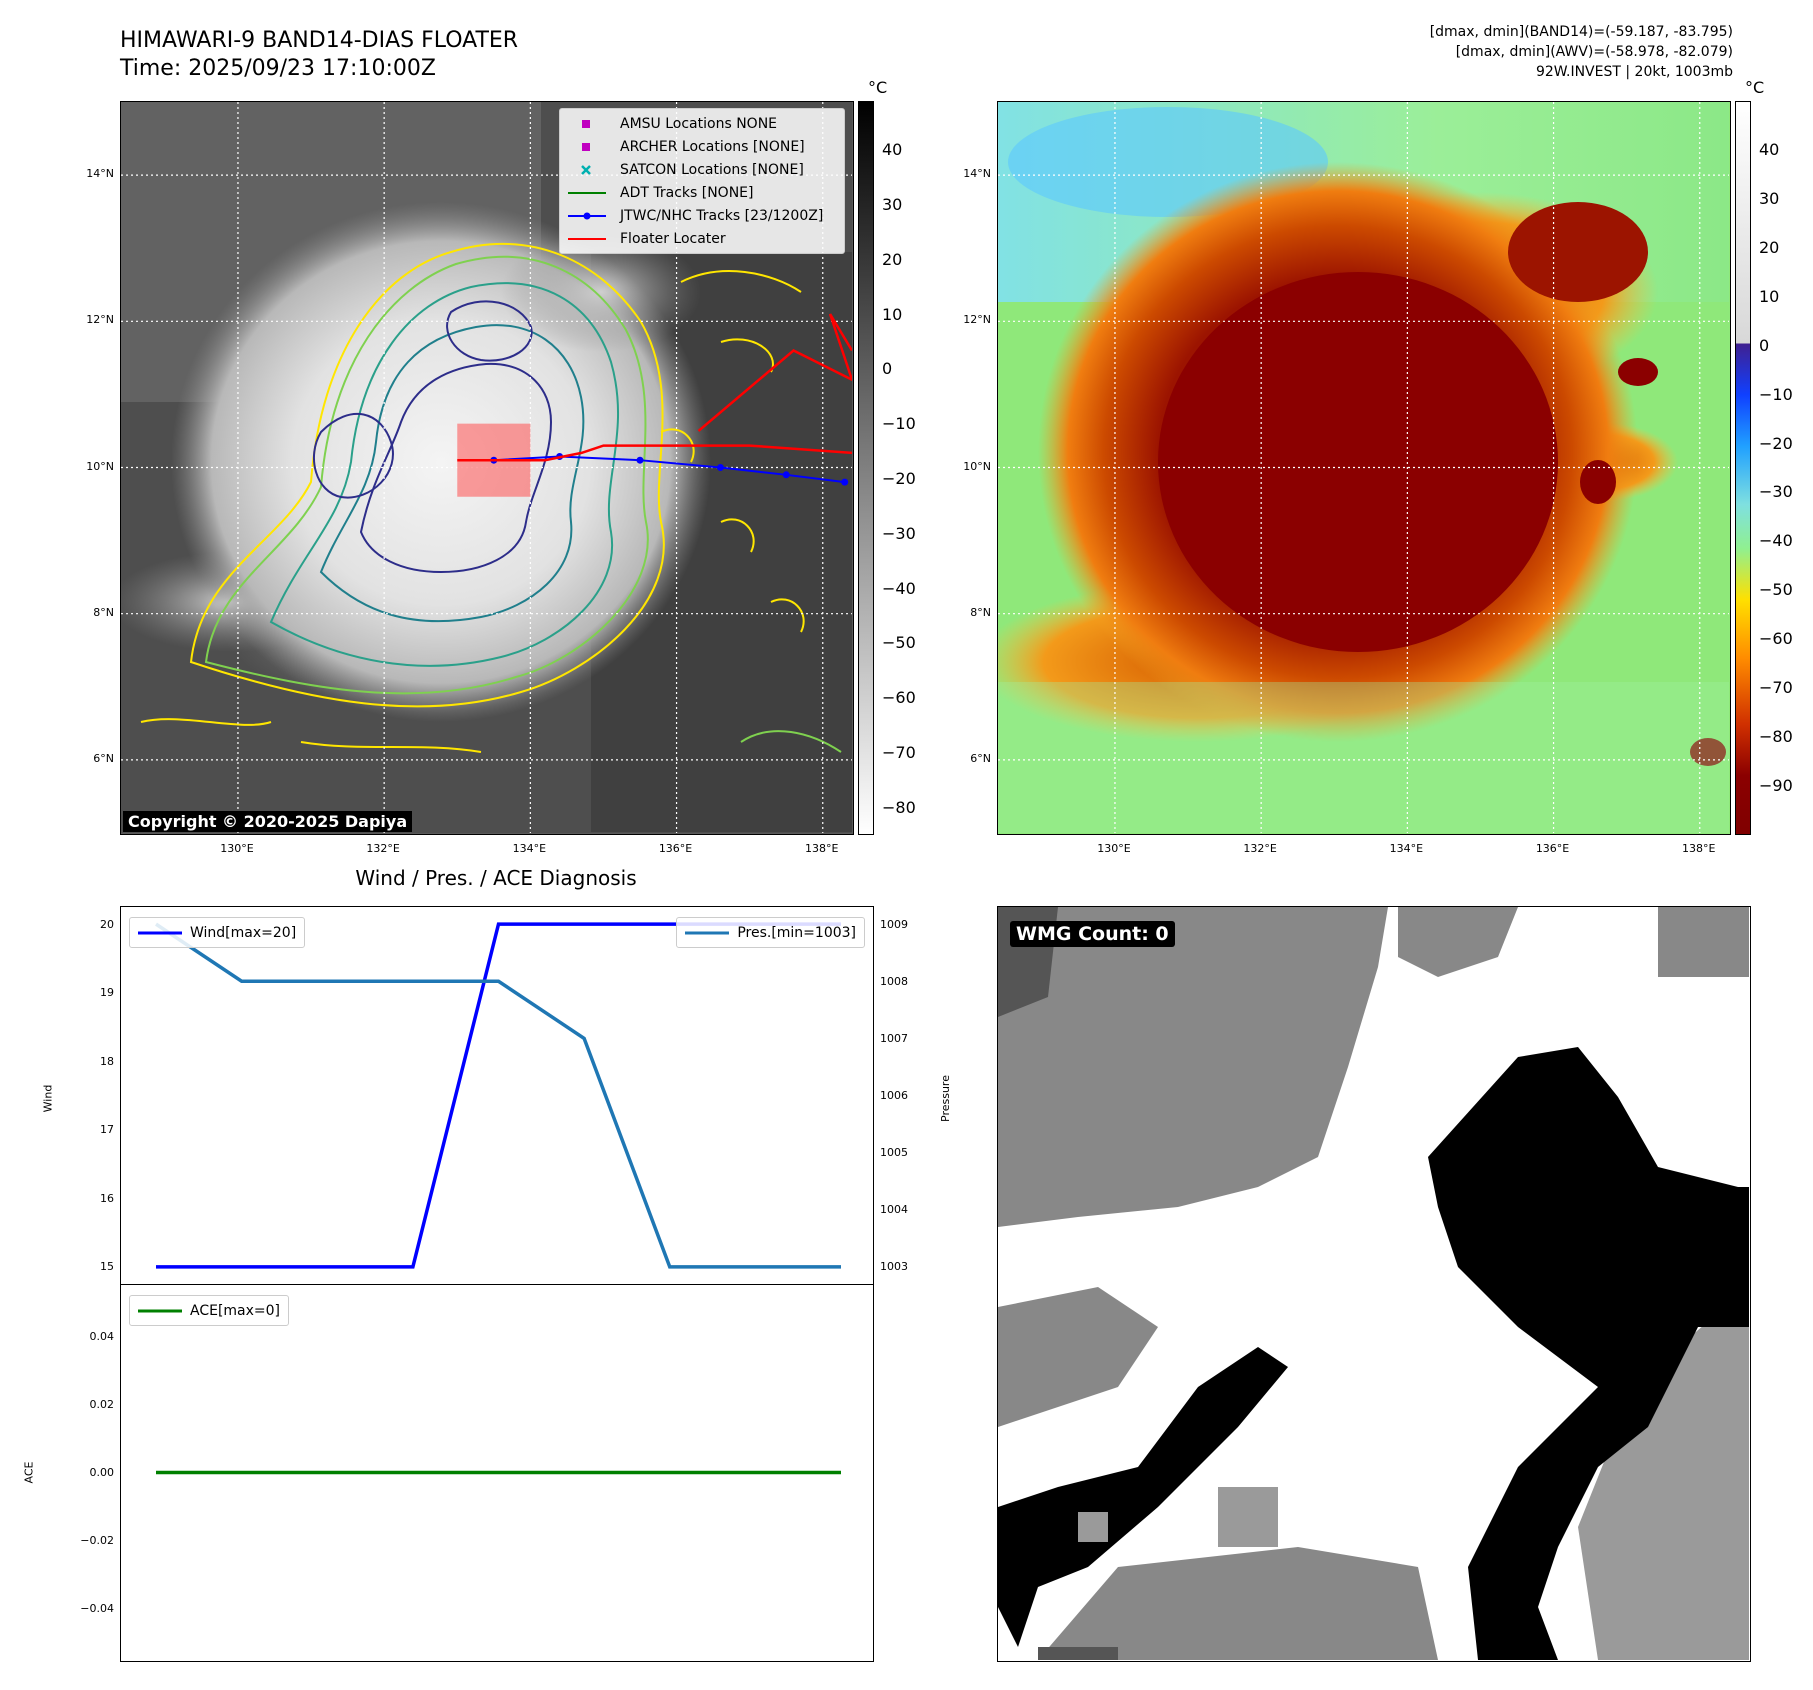  Describe the element at coordinates (1776, 688) in the screenshot. I see `awv-colorbar-tick-11: −70` at that location.